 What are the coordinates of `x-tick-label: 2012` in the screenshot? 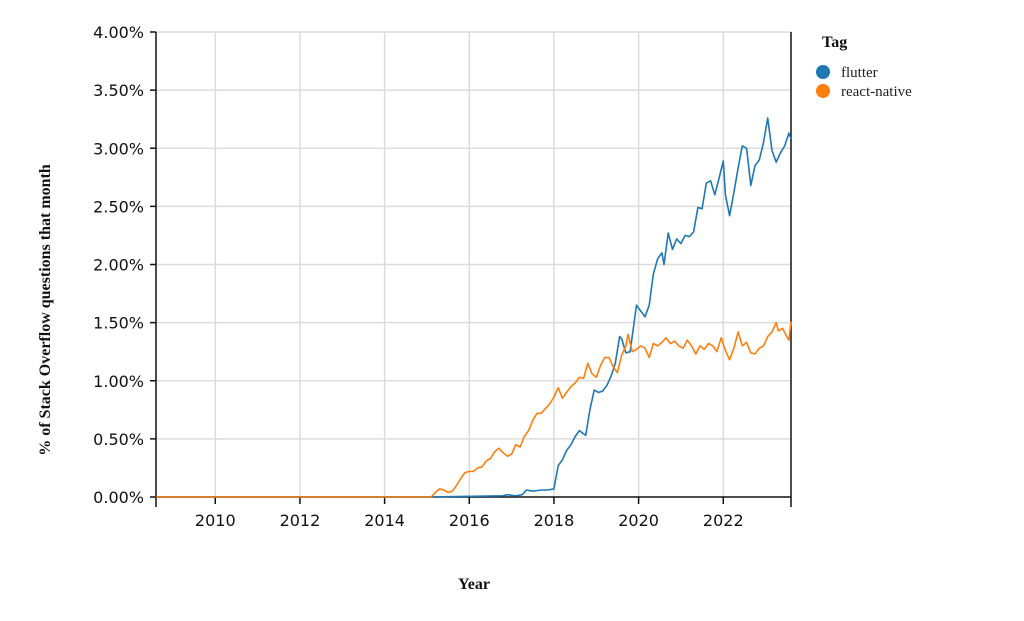 It's located at (300, 520).